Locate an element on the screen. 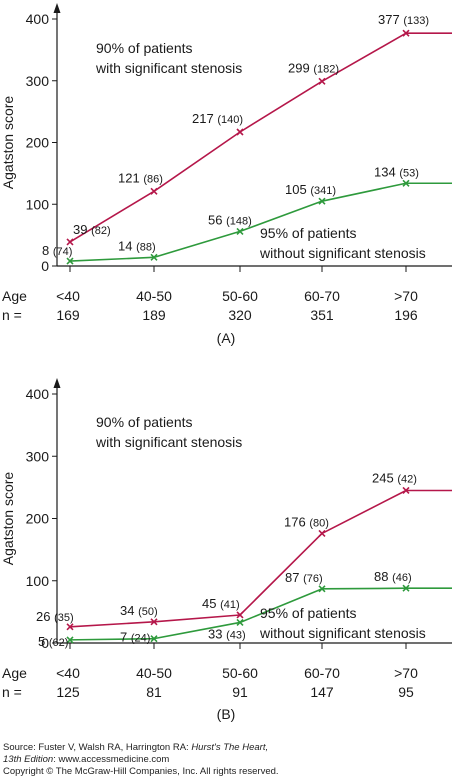 The height and width of the screenshot is (778, 453). n-prefix-label: n = is located at coordinates (12, 315).